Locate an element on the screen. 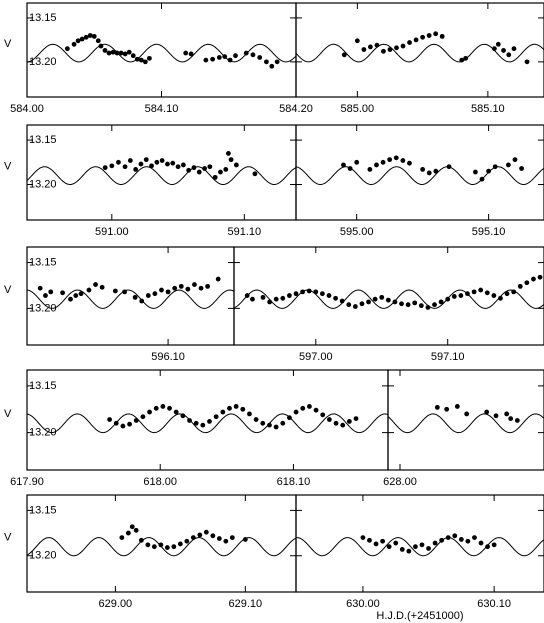 The height and width of the screenshot is (623, 544). x-tick-label: 629.00 is located at coordinates (116, 604).